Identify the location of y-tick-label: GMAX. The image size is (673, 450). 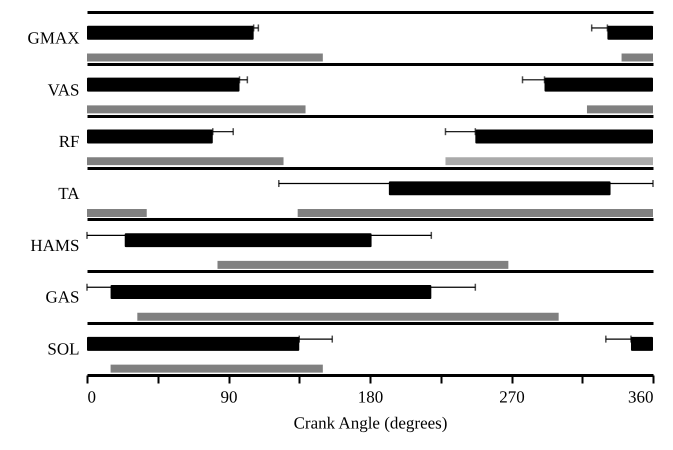
(54, 38).